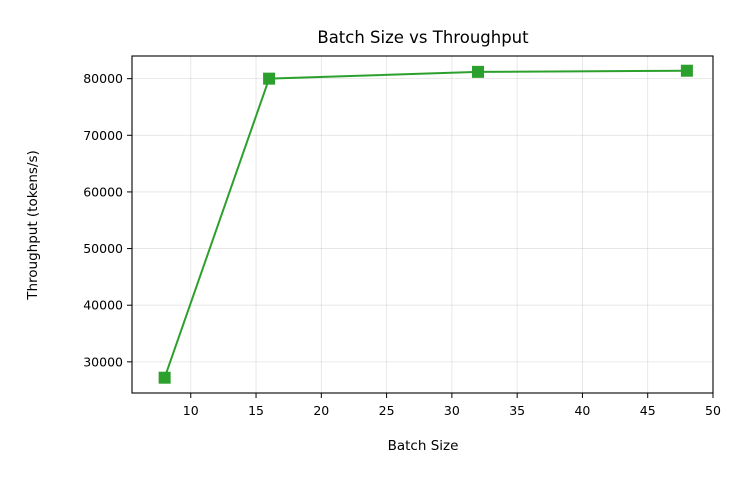 Image resolution: width=750 pixels, height=480 pixels. I want to click on y-tick-label: 70000, so click(103, 135).